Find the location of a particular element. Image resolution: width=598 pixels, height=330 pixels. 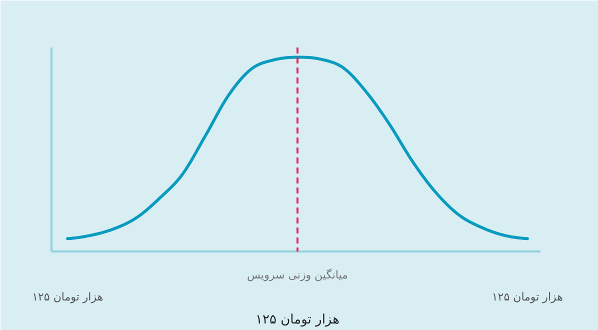

text: ۱۲۵ هزار تومان is located at coordinates (298, 320).